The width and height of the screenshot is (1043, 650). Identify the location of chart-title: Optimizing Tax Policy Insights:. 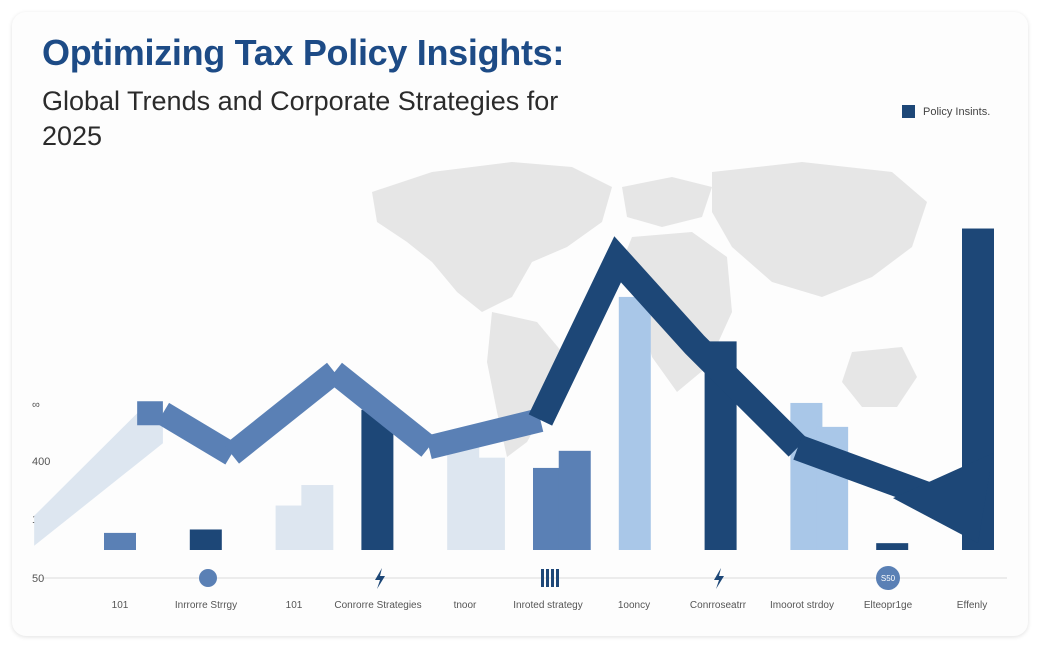
(303, 52).